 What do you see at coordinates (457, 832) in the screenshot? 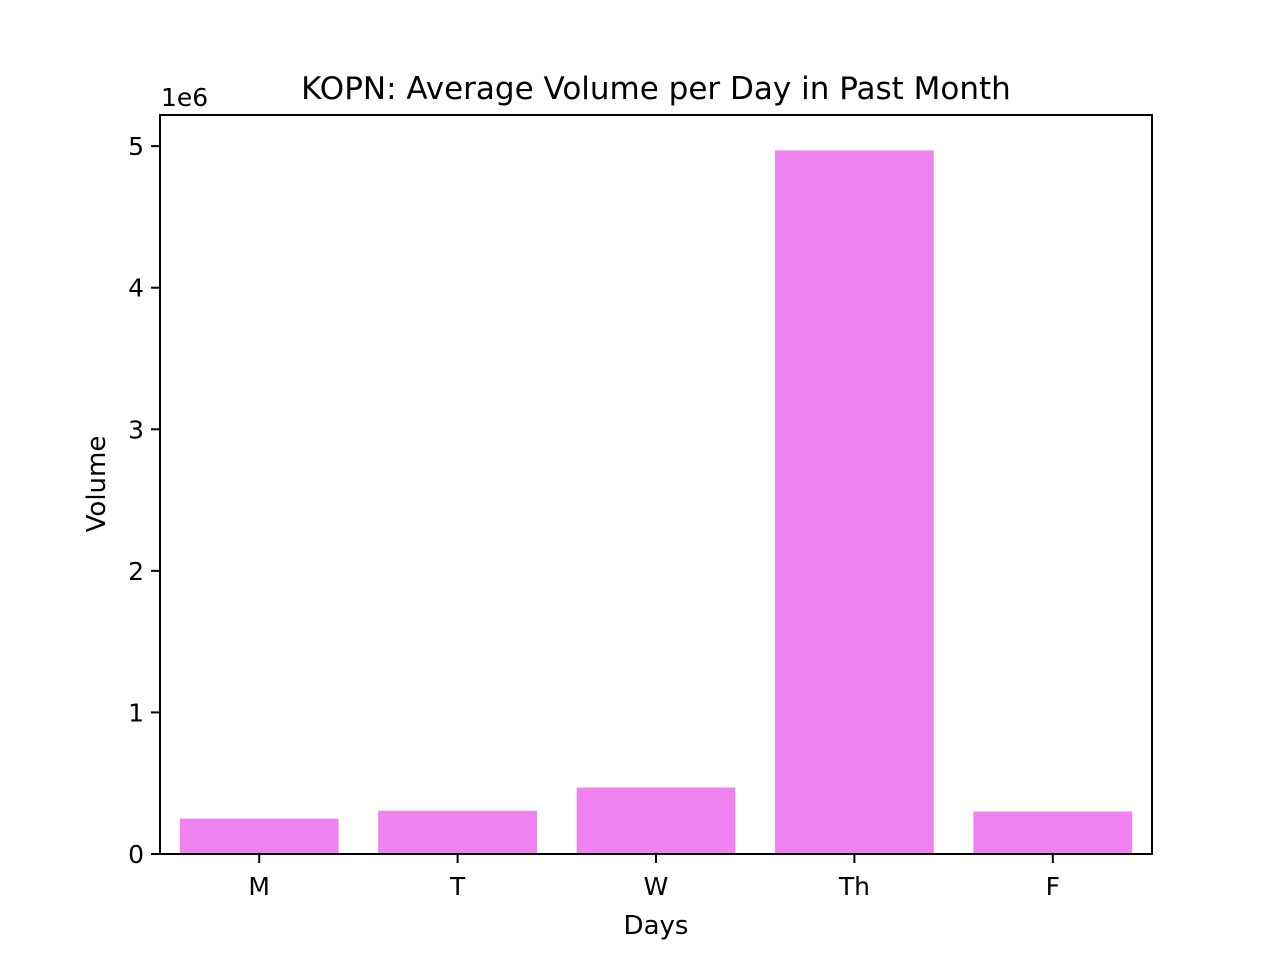
I see `bar-t` at bounding box center [457, 832].